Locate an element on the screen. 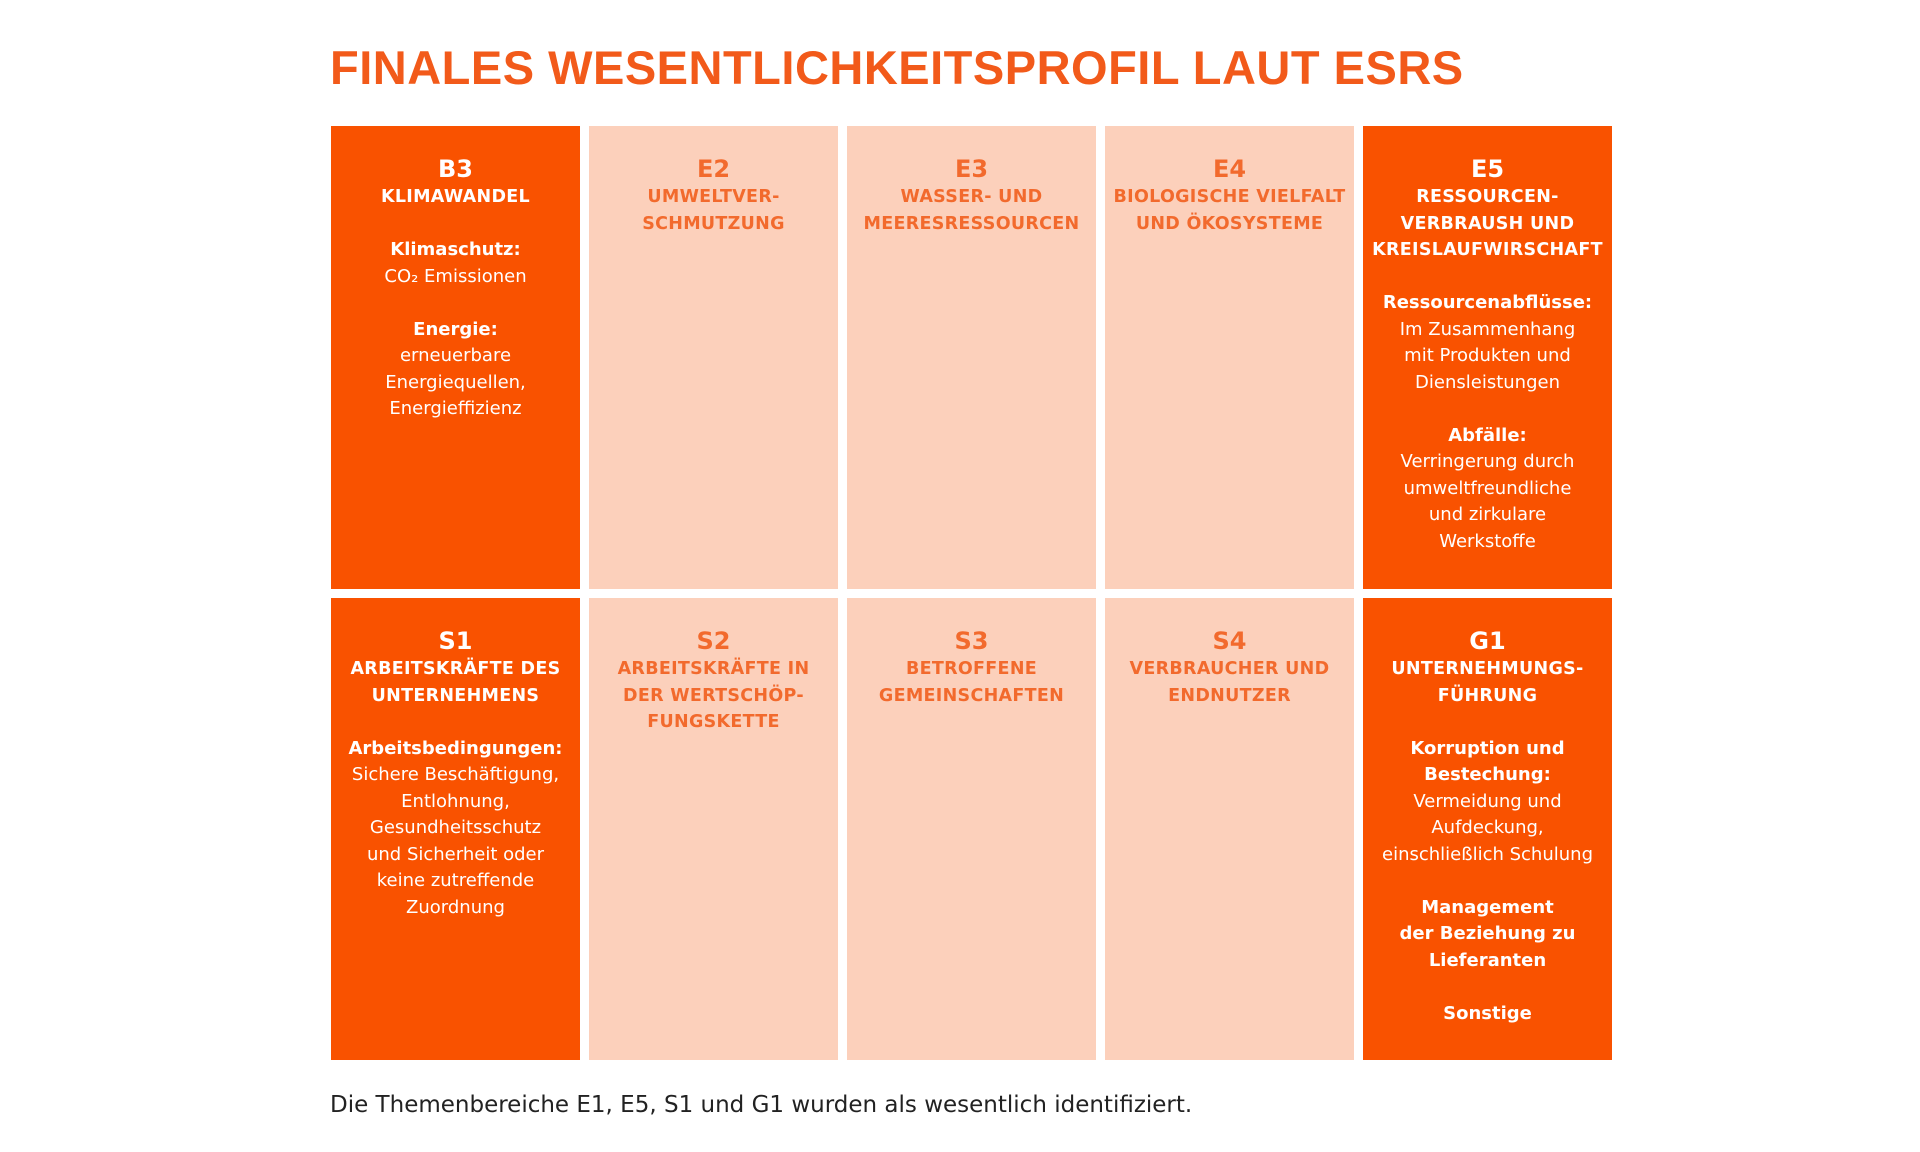 Image resolution: width=1920 pixels, height=1152 pixels. topic-block: Klimaschutz: CO₂ Emissionen is located at coordinates (455, 263).